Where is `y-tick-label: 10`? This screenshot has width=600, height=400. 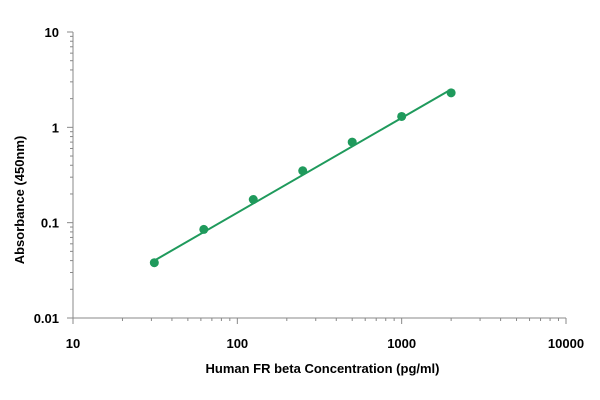
y-tick-label: 10 is located at coordinates (52, 32).